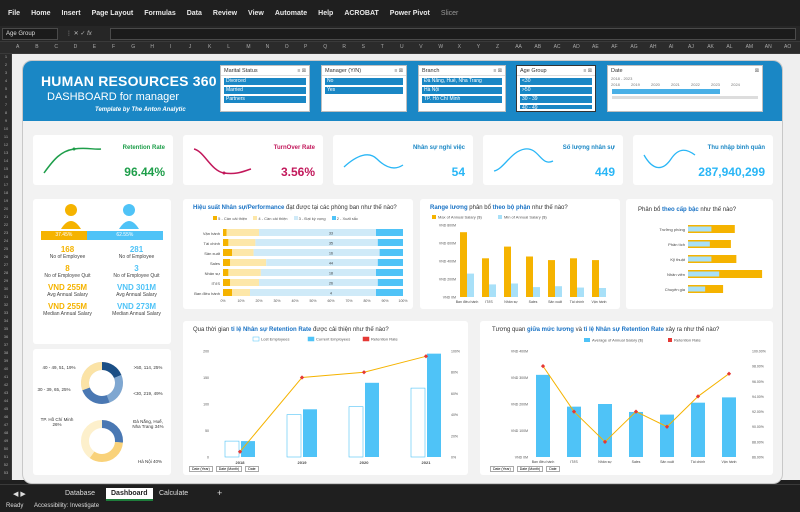  I want to click on column-header: AK, so click(710, 47).